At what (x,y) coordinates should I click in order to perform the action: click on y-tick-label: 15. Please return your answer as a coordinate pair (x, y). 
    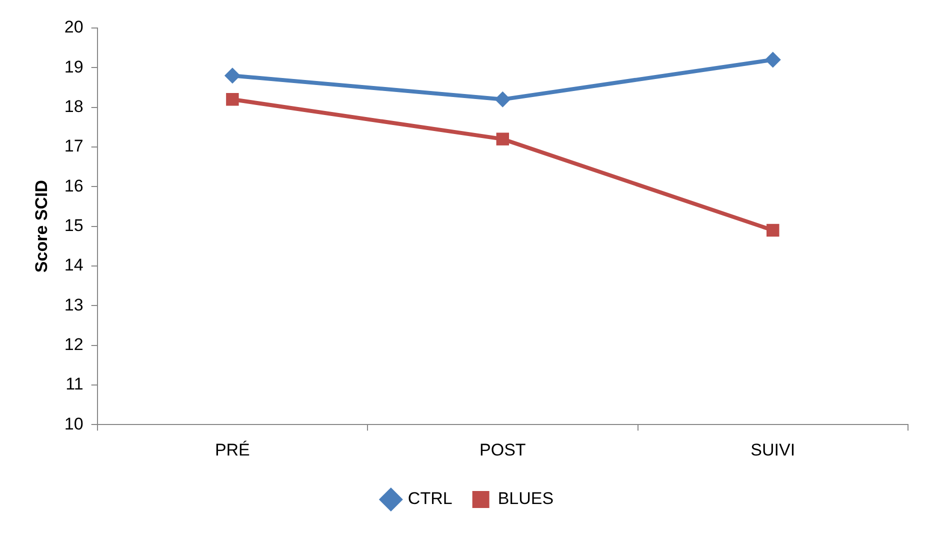
    Looking at the image, I should click on (74, 225).